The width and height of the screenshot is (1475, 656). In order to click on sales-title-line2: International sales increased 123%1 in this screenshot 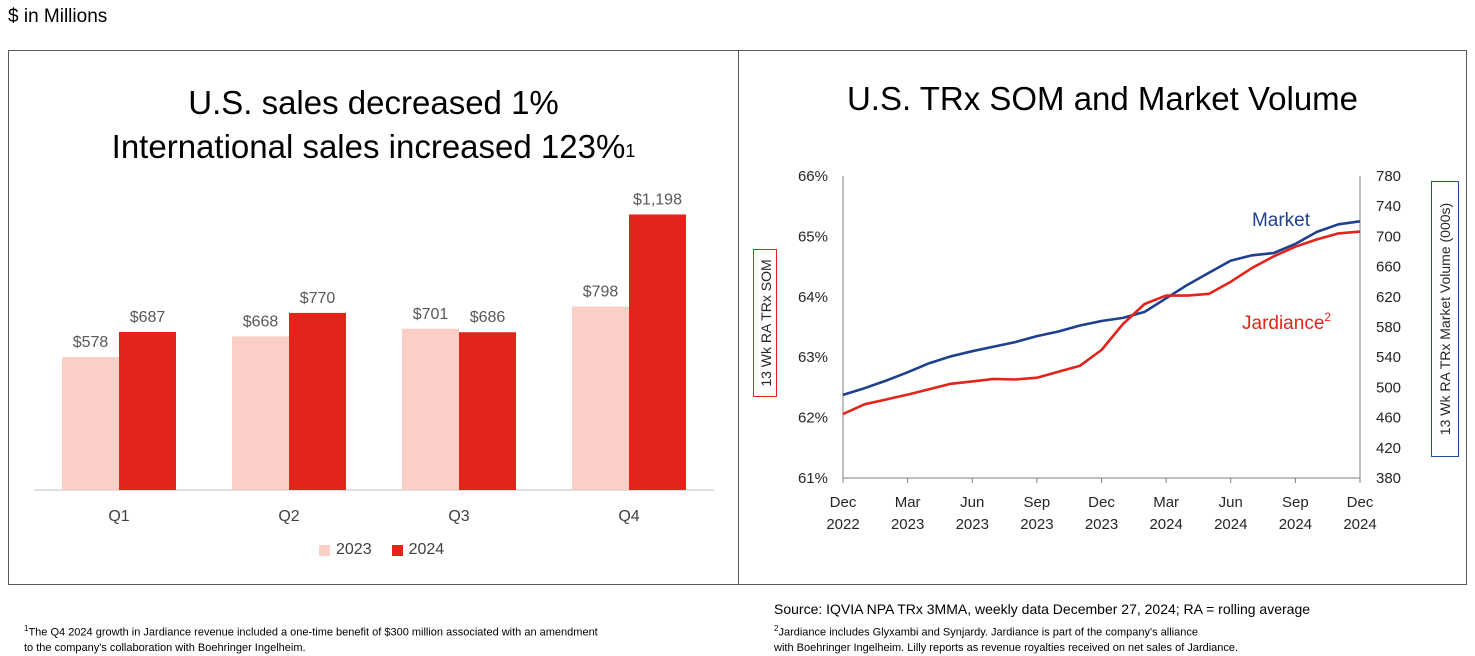, I will do `click(373, 147)`.